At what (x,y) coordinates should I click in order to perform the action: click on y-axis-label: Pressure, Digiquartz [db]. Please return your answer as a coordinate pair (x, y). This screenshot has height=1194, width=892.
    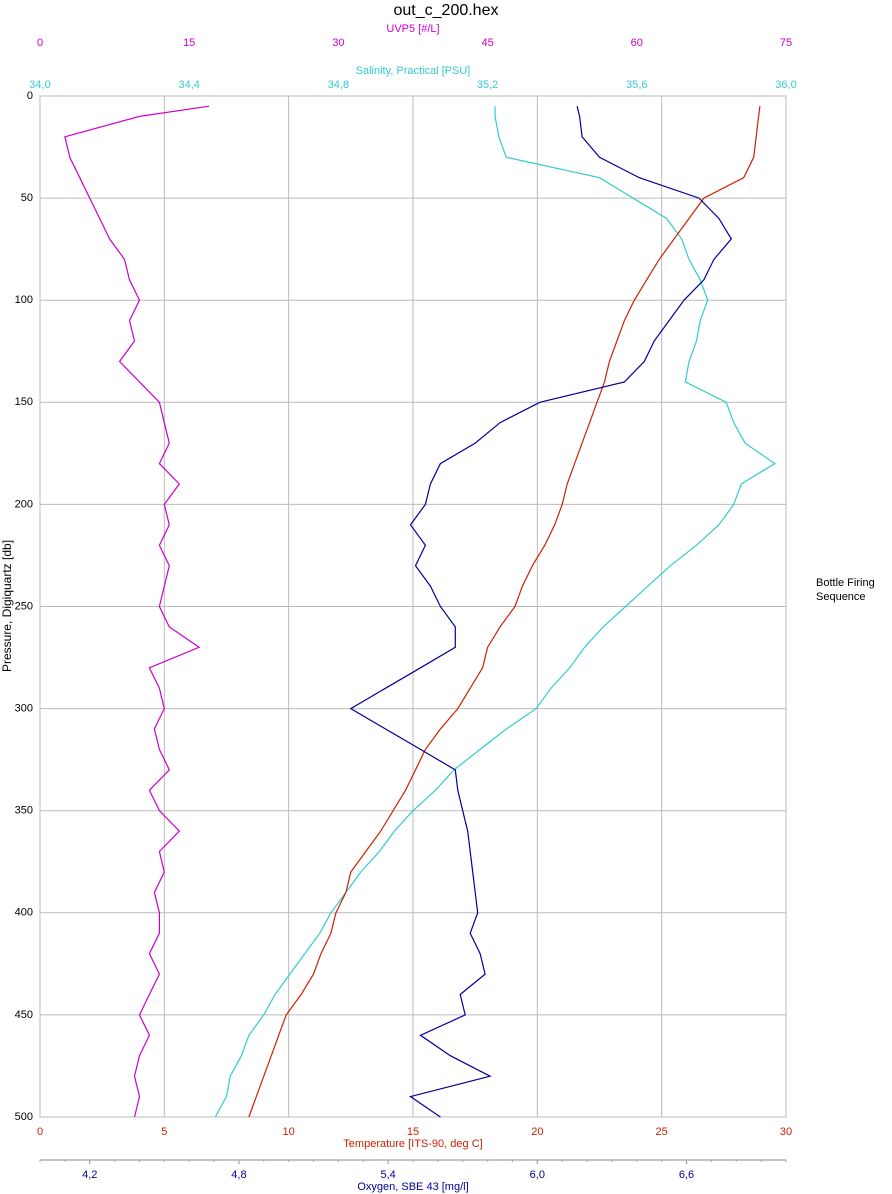
    Looking at the image, I should click on (7, 606).